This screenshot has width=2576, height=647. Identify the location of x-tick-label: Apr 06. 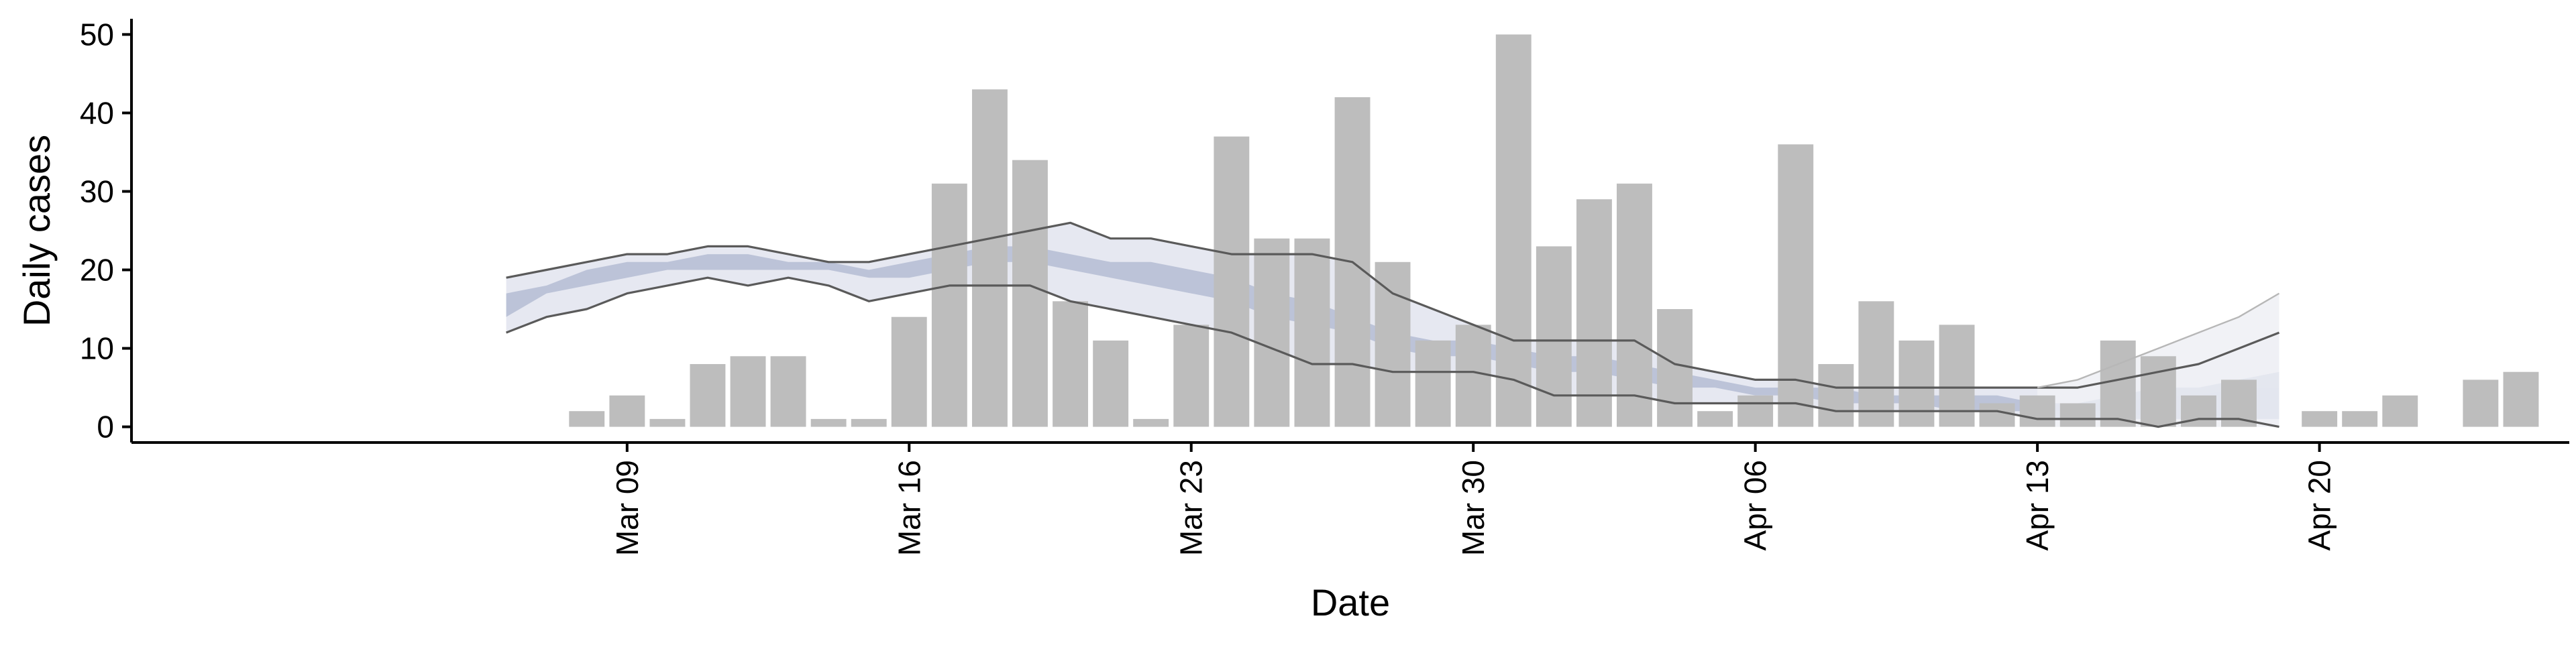
(1755, 505).